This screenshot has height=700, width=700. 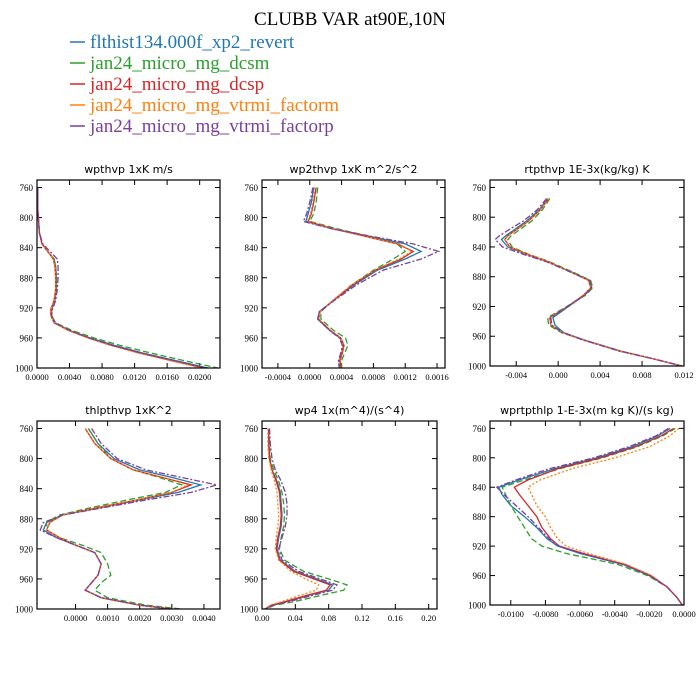 What do you see at coordinates (436, 377) in the screenshot?
I see `x-tick-label: 0.0016` at bounding box center [436, 377].